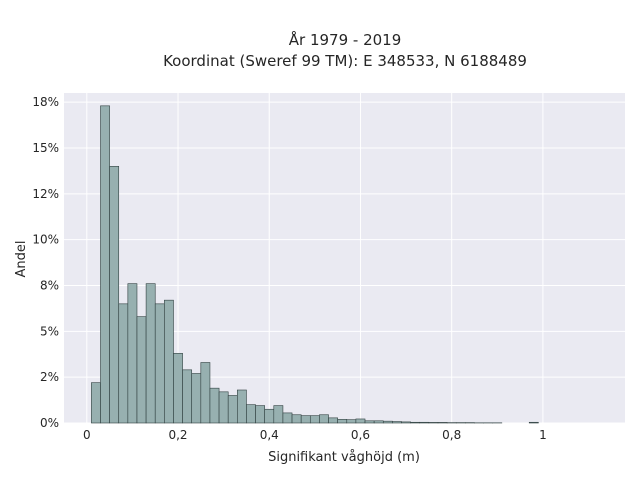  Describe the element at coordinates (45, 148) in the screenshot. I see `y-tick-label: 15%` at that location.